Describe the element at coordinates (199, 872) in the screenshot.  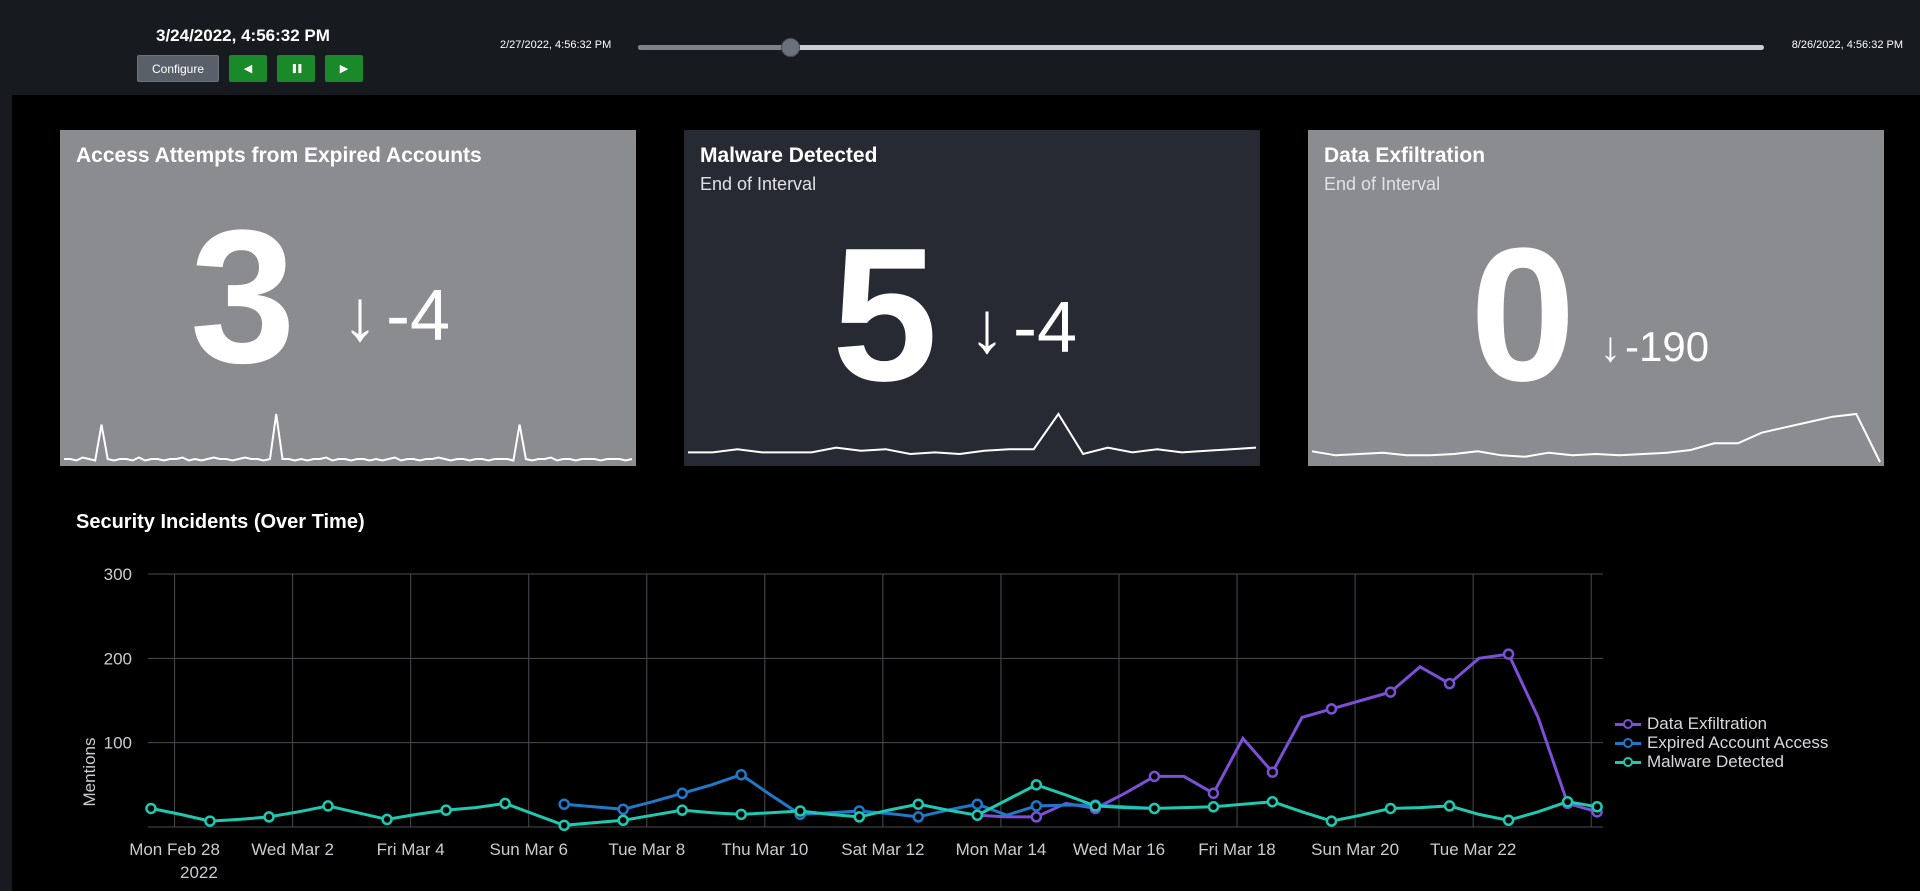
I see `x-year-label: 2022` at that location.